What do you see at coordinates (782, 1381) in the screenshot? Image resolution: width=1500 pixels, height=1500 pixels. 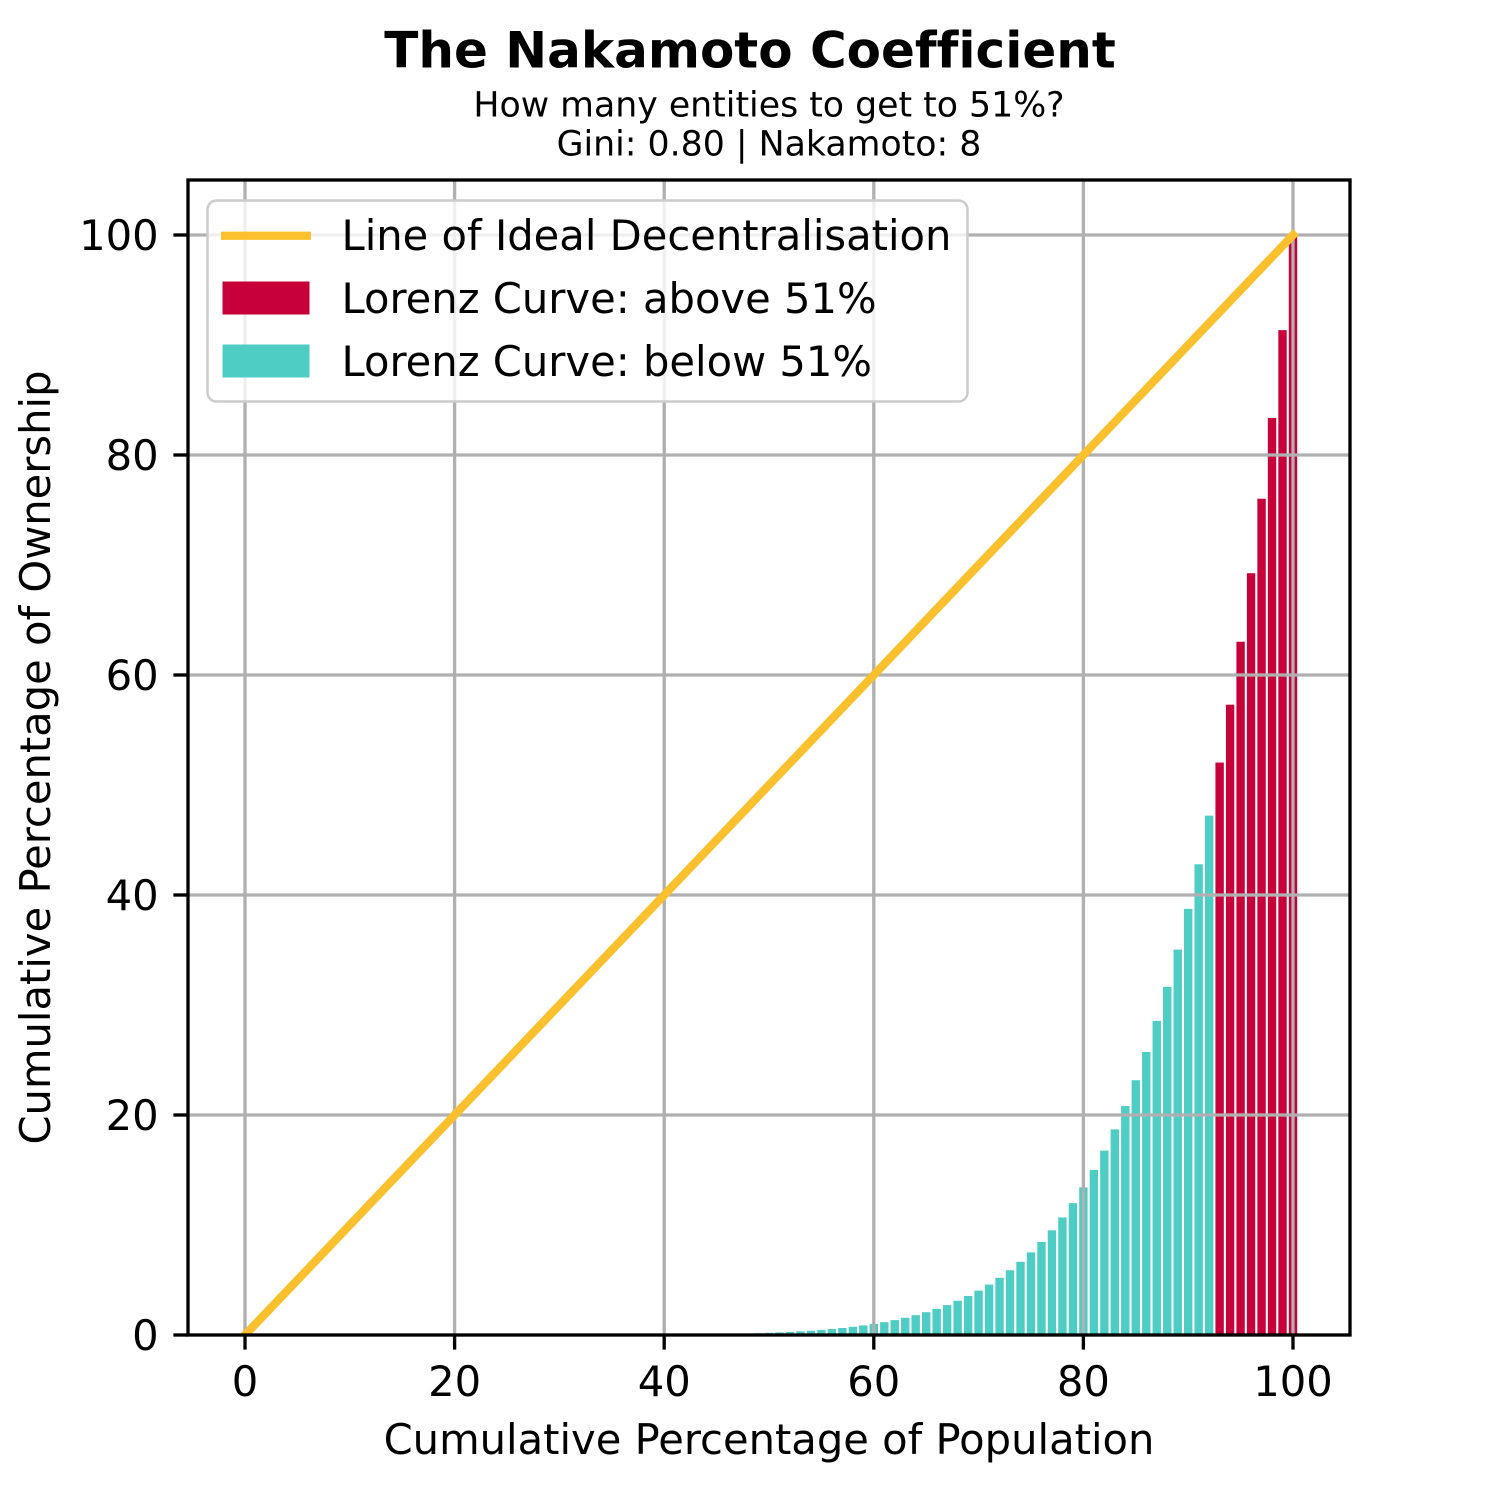 I see `x-tick-labels-group: 0 20 40 60 80 100` at bounding box center [782, 1381].